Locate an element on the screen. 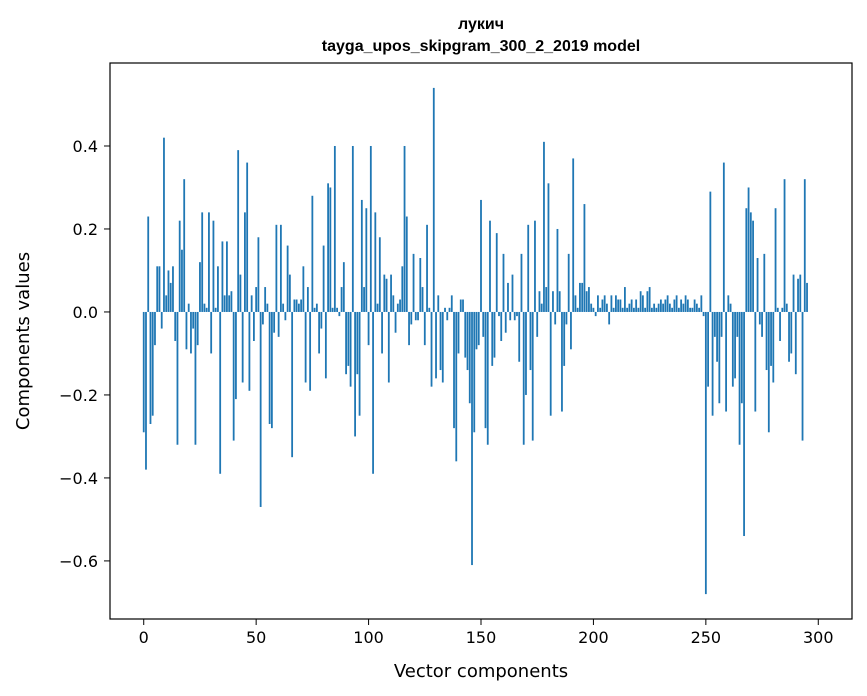 The height and width of the screenshot is (696, 867). x-tick-label: 250 is located at coordinates (706, 637).